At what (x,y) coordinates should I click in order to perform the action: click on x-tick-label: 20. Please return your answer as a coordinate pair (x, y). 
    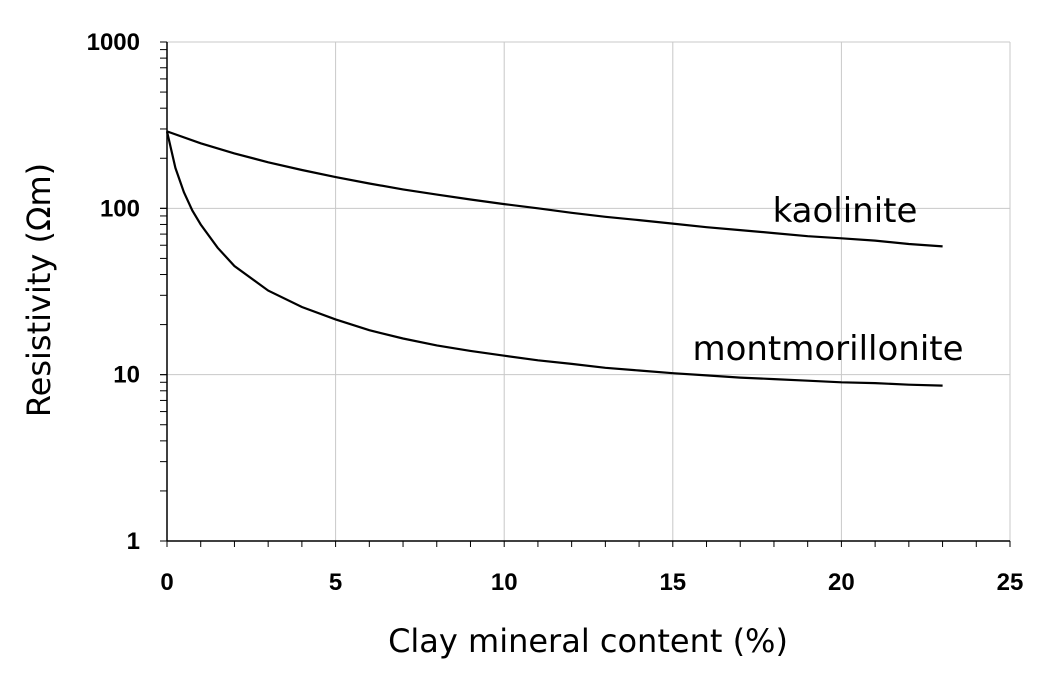
    Looking at the image, I should click on (841, 582).